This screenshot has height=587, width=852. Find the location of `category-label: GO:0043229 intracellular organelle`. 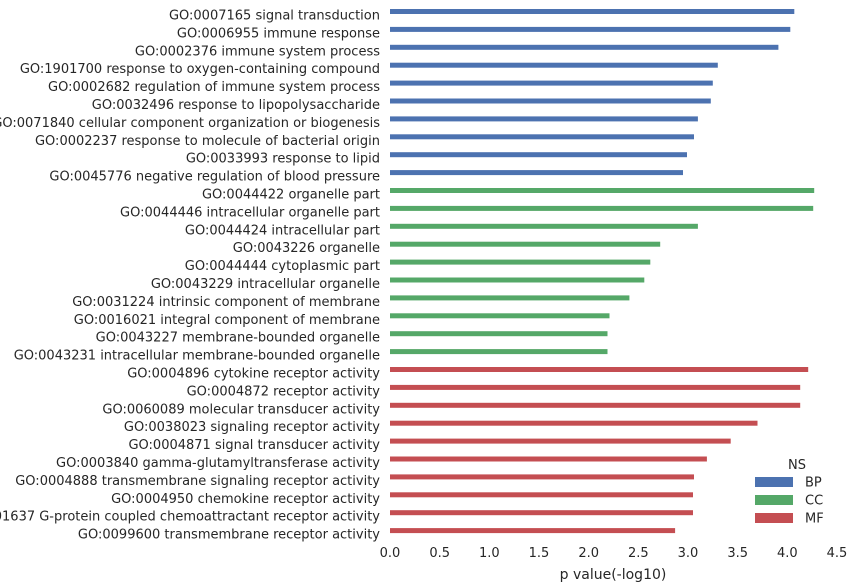

category-label: GO:0043229 intracellular organelle is located at coordinates (265, 284).